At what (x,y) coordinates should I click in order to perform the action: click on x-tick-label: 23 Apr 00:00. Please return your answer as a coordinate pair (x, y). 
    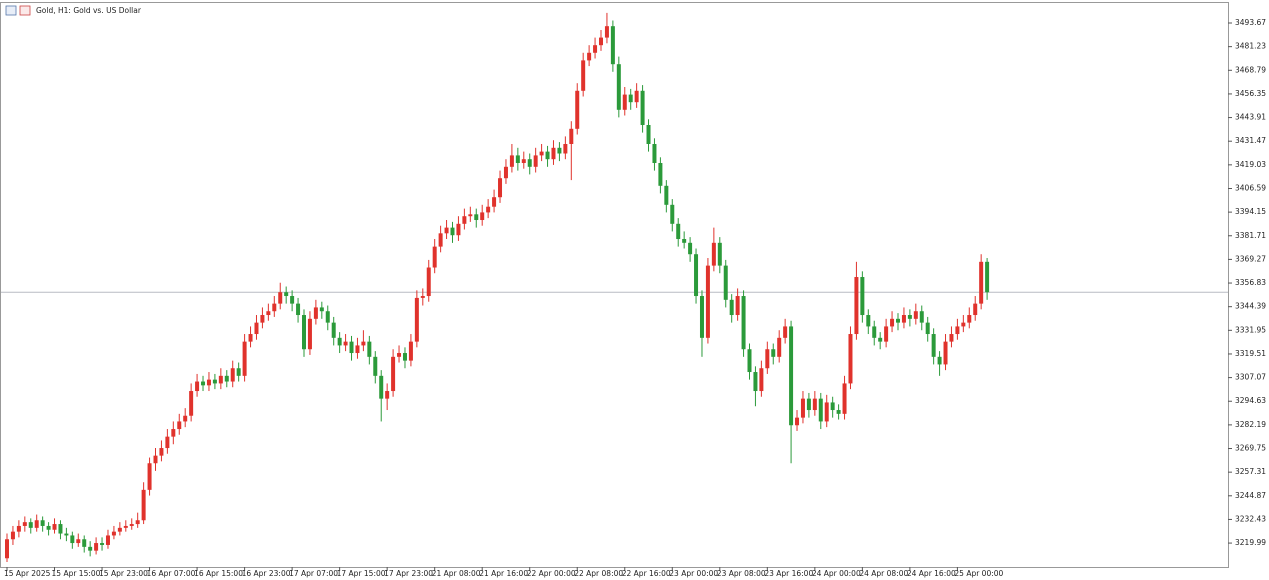
    Looking at the image, I should click on (693, 573).